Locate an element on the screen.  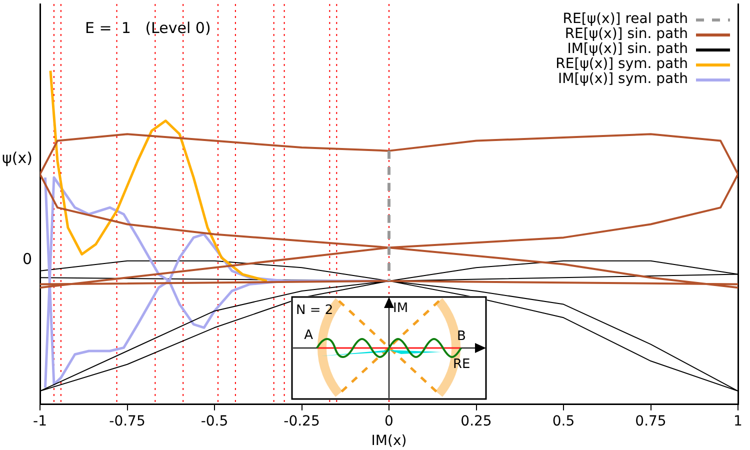
legend-label: RE[ψ(x)] sym. path is located at coordinates (622, 64).